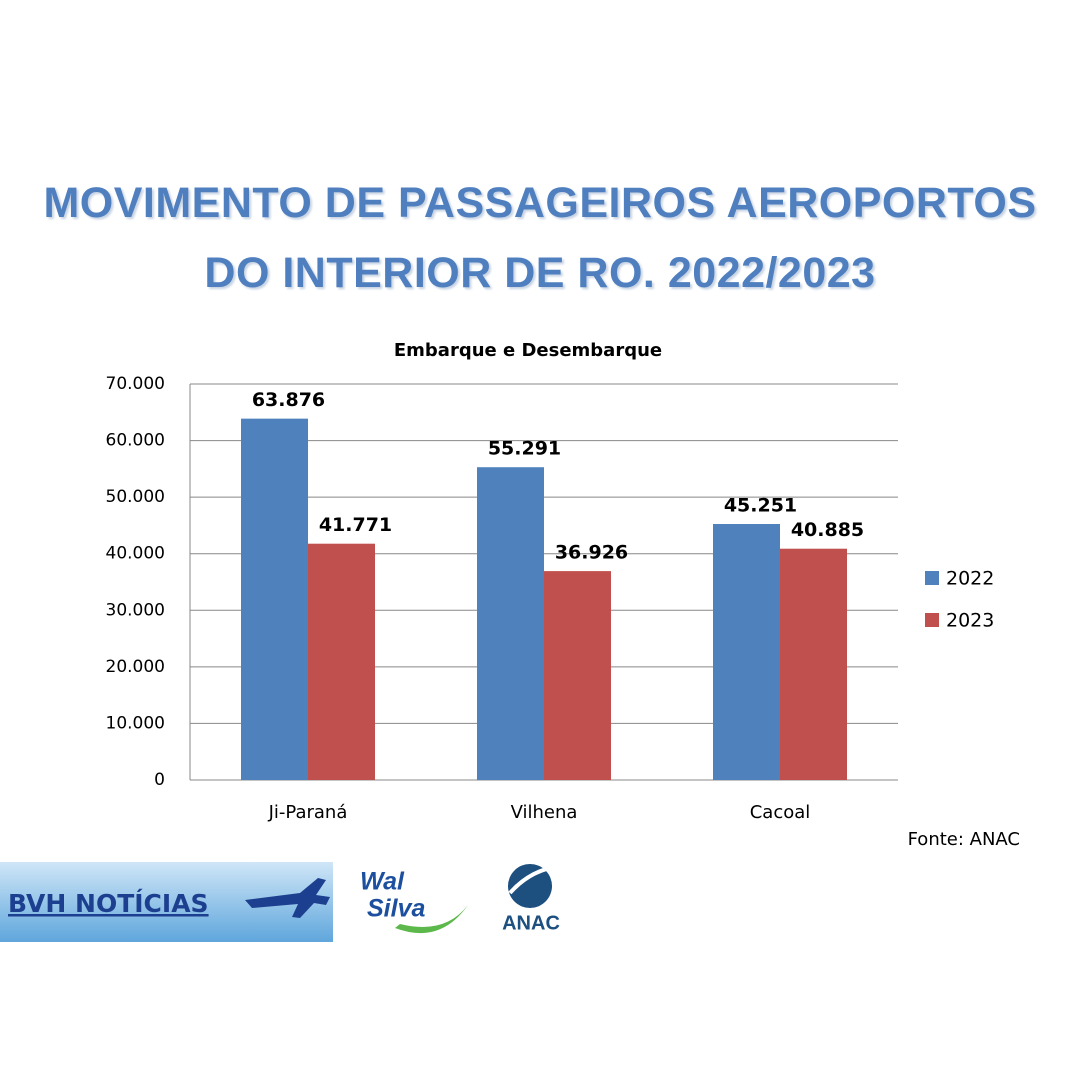 The height and width of the screenshot is (1080, 1080). Describe the element at coordinates (528, 350) in the screenshot. I see `chart-subtitle: Embarque e Desembarque` at that location.